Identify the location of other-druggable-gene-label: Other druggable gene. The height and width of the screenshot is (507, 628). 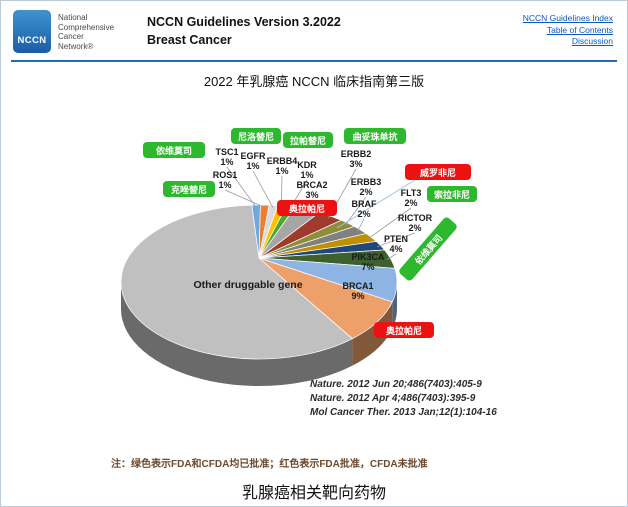
(248, 285).